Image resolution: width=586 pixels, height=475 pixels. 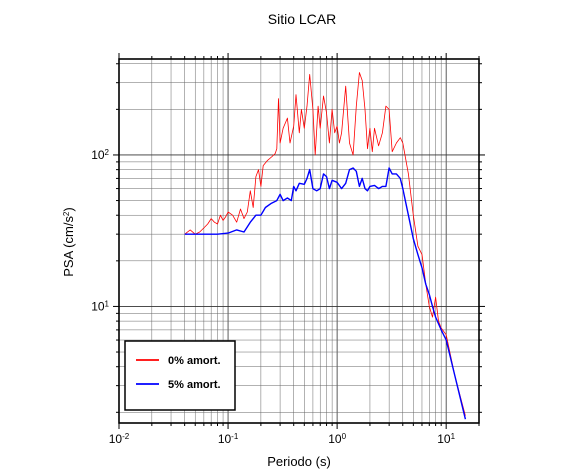 What do you see at coordinates (66, 213) in the screenshot?
I see `y-axis-label-superscript: 2` at bounding box center [66, 213].